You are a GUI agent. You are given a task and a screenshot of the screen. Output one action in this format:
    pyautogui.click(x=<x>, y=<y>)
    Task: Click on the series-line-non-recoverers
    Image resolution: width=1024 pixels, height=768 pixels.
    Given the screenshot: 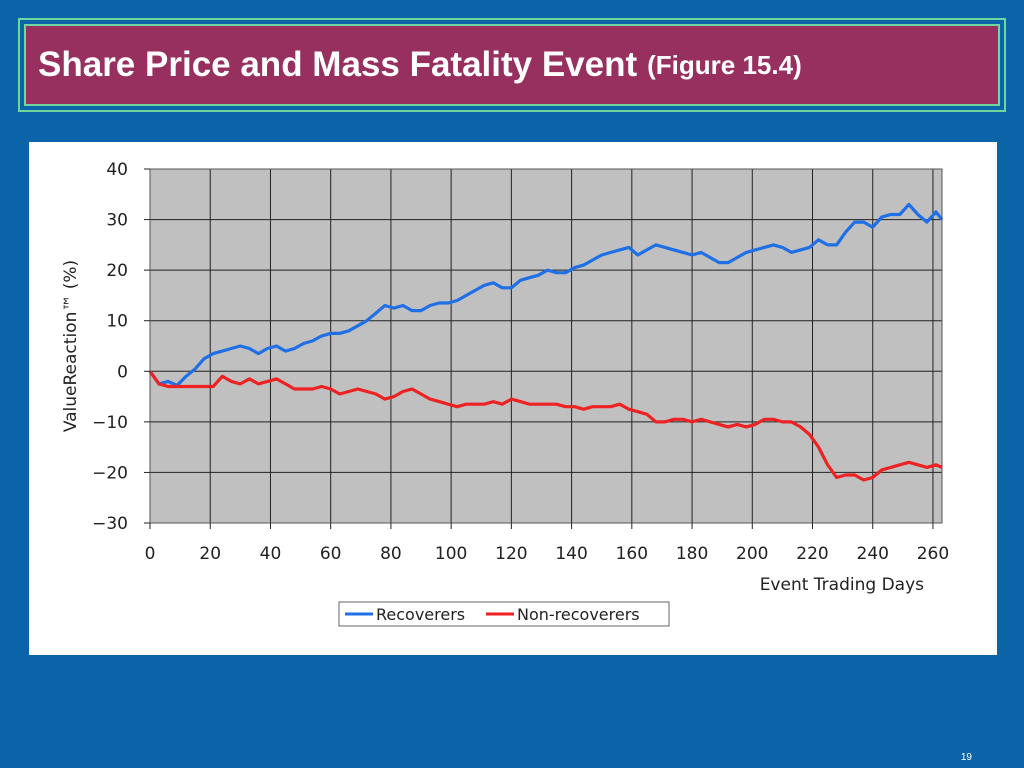 What is the action you would take?
    pyautogui.click(x=545, y=426)
    